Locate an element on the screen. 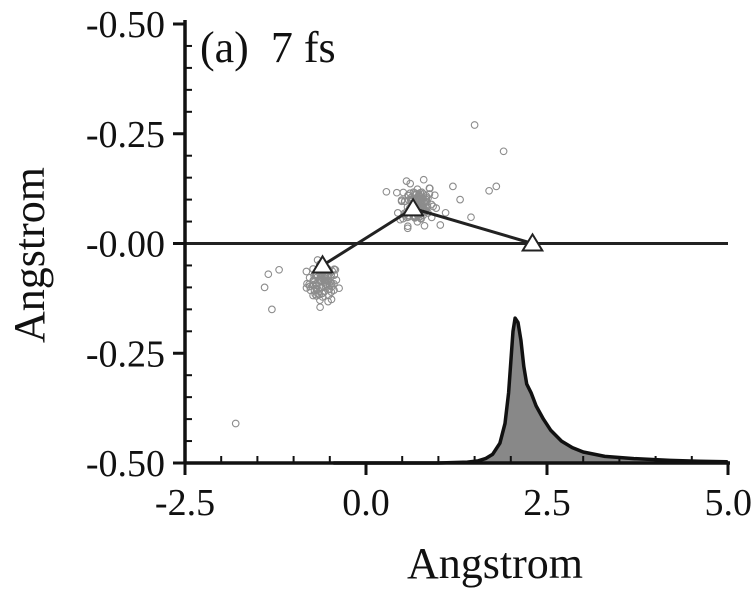 The height and width of the screenshot is (593, 755). triangle-path is located at coordinates (427, 235).